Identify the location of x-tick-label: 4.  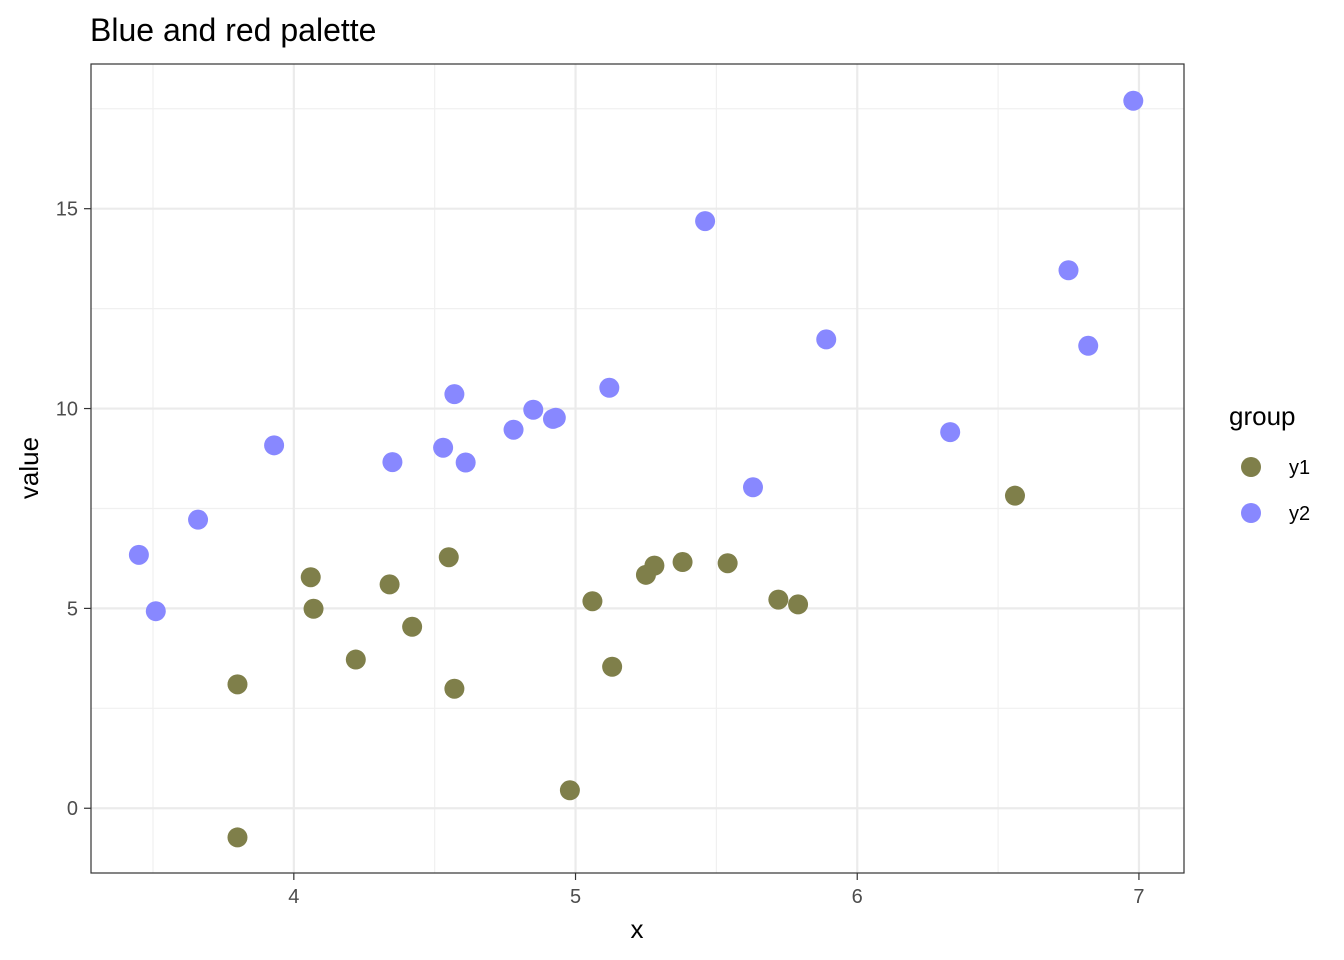
(293, 897).